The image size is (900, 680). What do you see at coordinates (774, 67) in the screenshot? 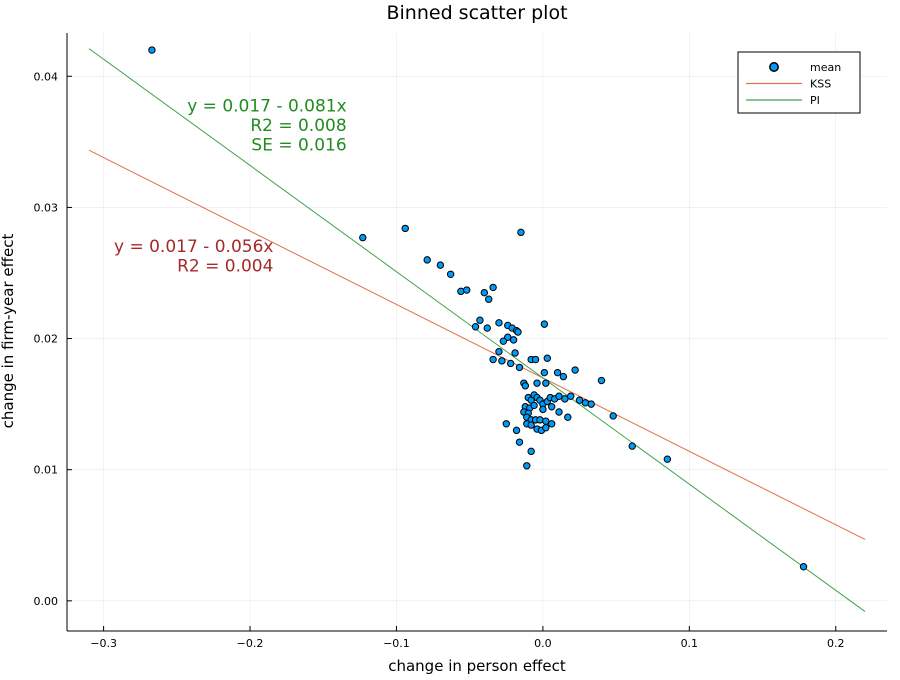
I see `legend-marker` at bounding box center [774, 67].